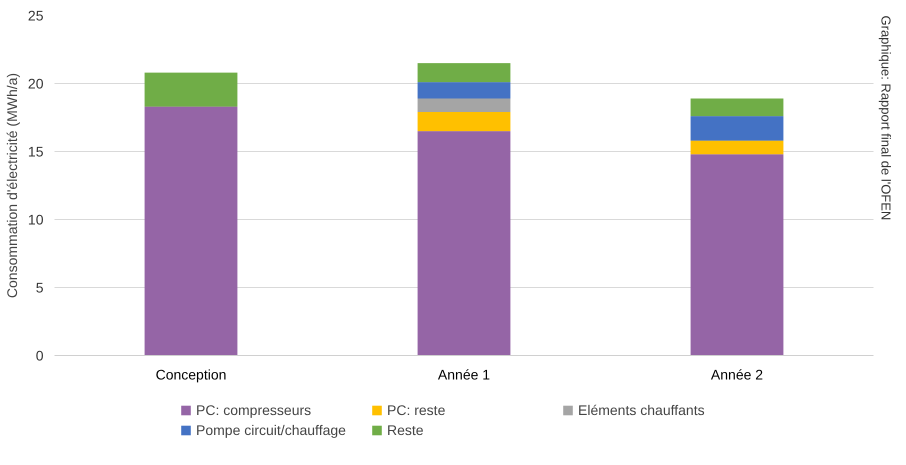 The height and width of the screenshot is (465, 906). What do you see at coordinates (40, 288) in the screenshot?
I see `y-tick-label: 5` at bounding box center [40, 288].